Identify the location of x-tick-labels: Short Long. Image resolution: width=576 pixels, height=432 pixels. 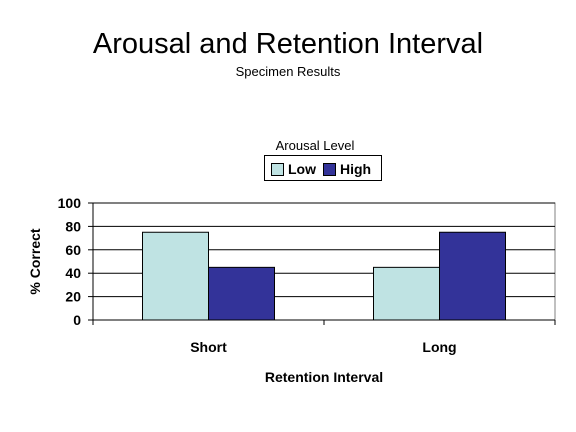
(323, 347).